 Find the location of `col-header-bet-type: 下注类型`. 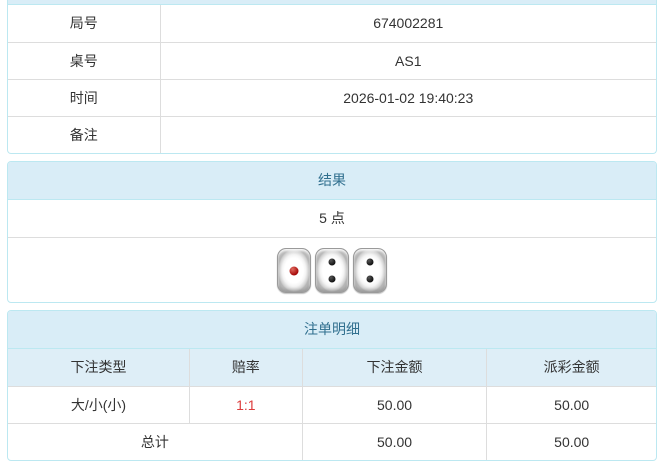

col-header-bet-type: 下注类型 is located at coordinates (99, 368).